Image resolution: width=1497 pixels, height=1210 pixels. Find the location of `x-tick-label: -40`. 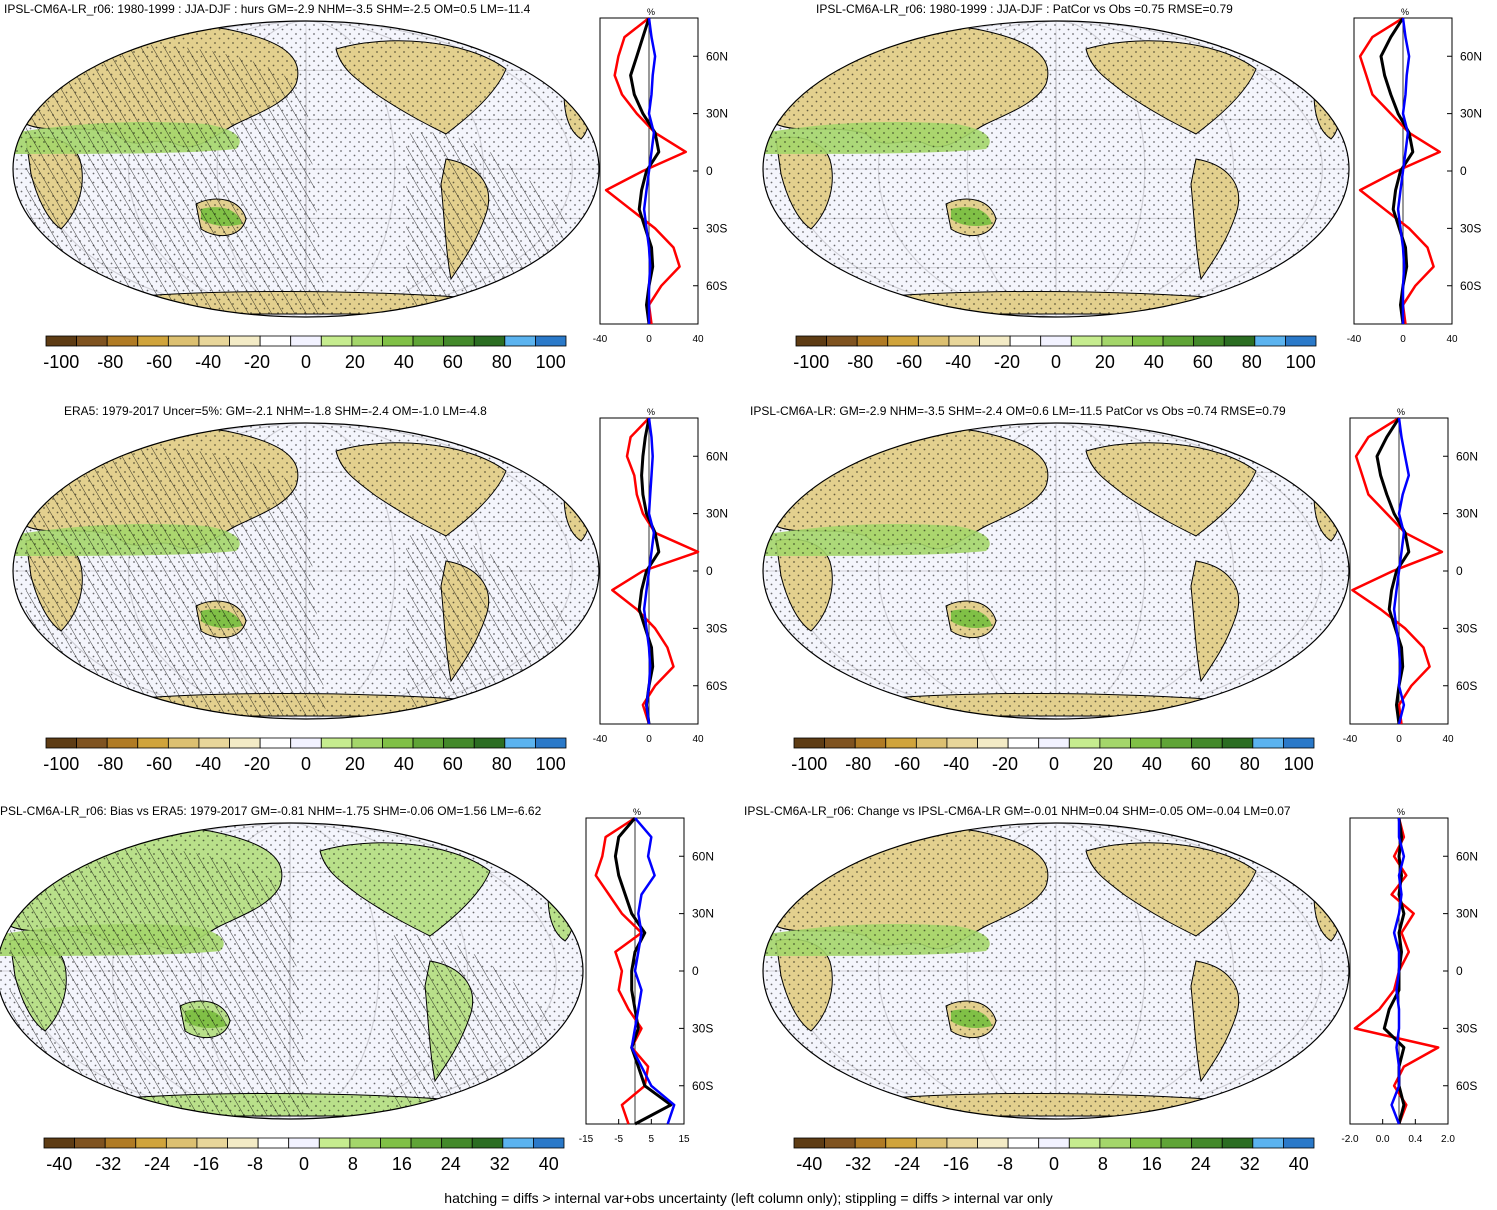

x-tick-label: -40 is located at coordinates (1354, 339).